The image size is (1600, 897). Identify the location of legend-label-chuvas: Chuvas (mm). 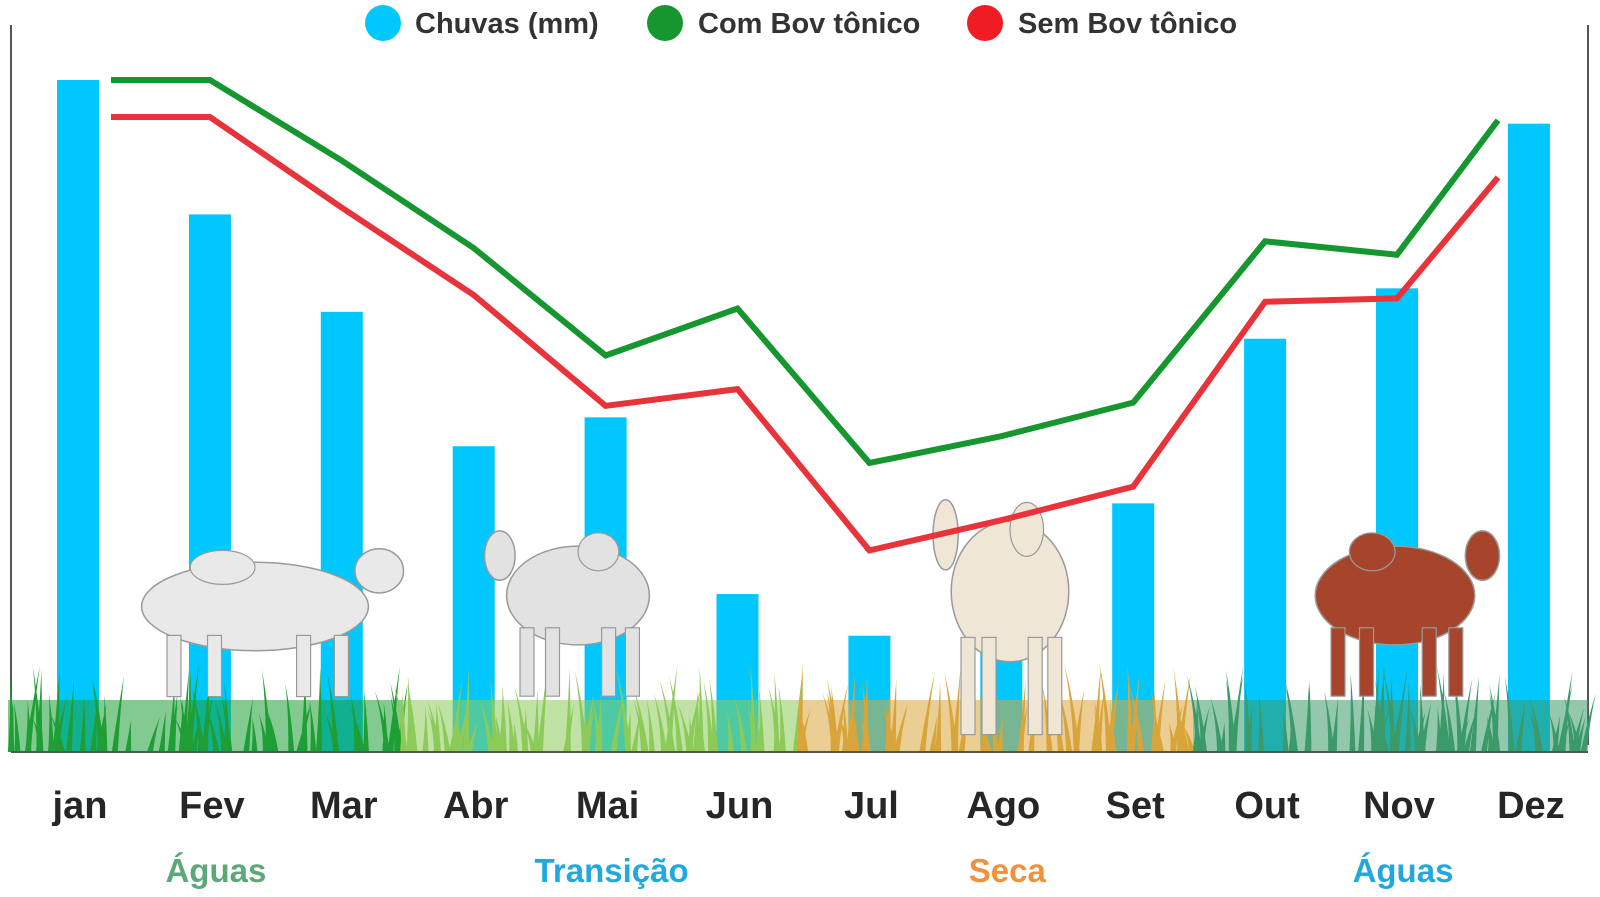
(507, 24).